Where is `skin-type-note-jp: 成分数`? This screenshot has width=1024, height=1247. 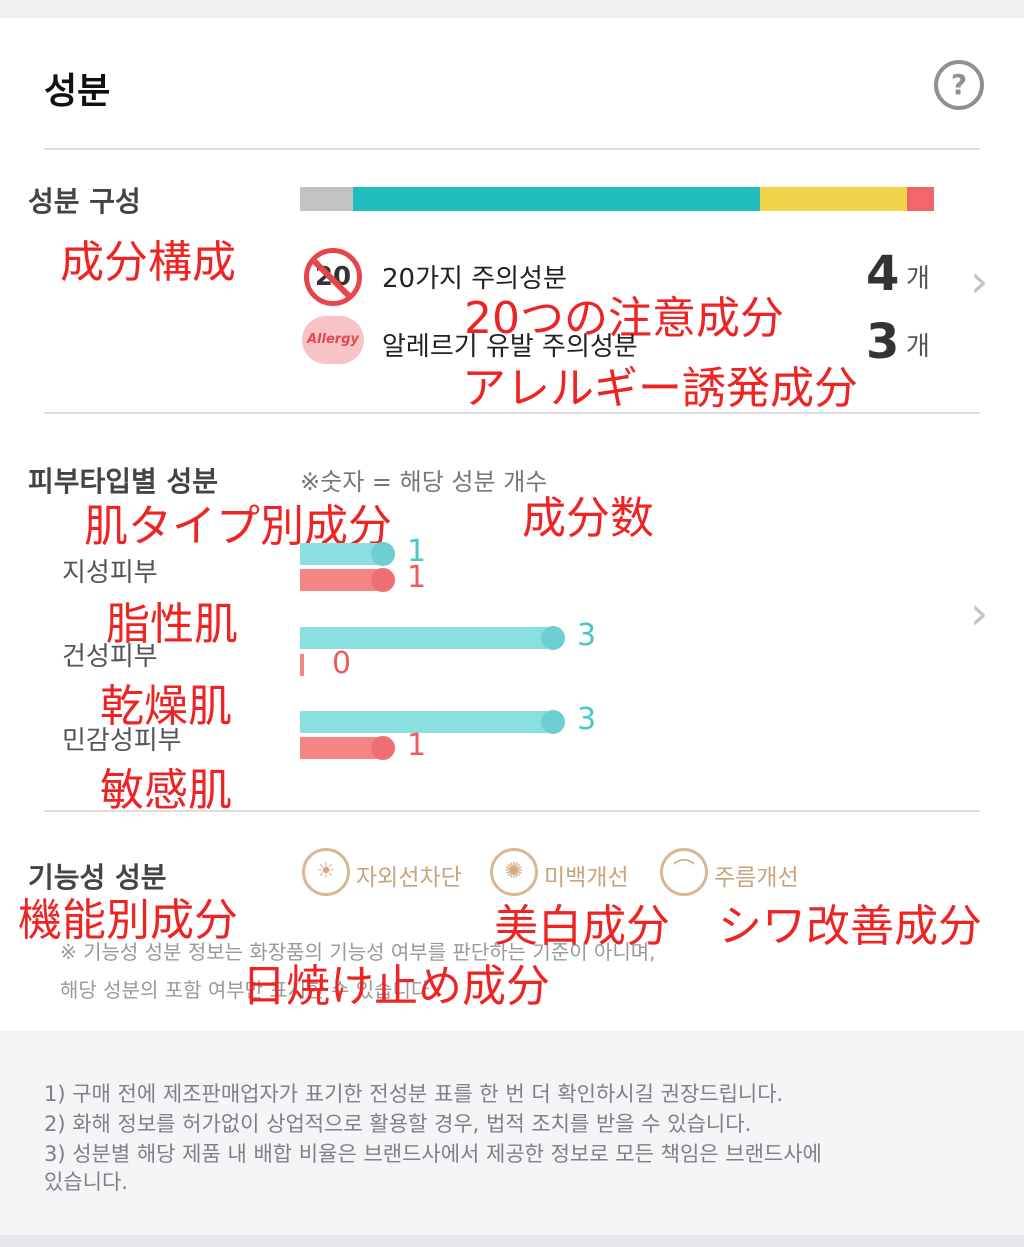 skin-type-note-jp: 成分数 is located at coordinates (588, 518).